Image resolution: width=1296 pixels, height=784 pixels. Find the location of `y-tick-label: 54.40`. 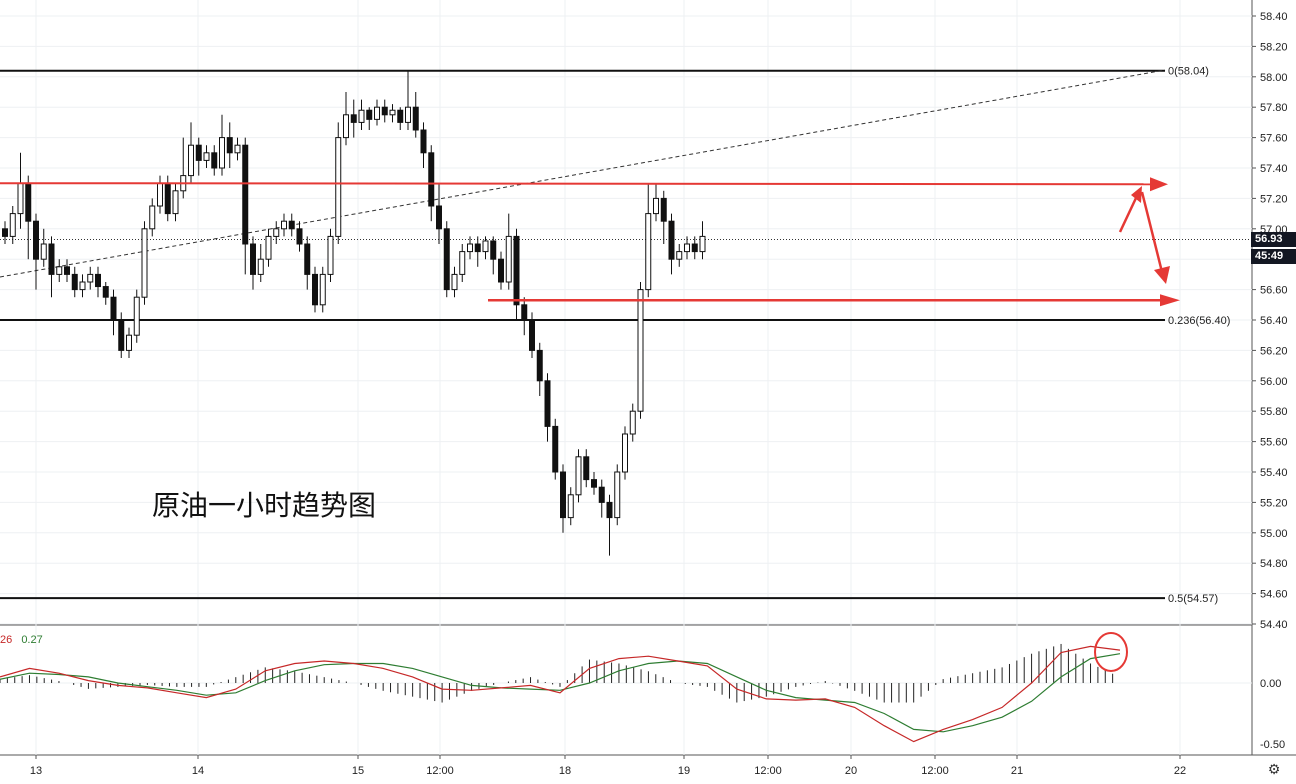

y-tick-label: 54.40 is located at coordinates (1274, 625).